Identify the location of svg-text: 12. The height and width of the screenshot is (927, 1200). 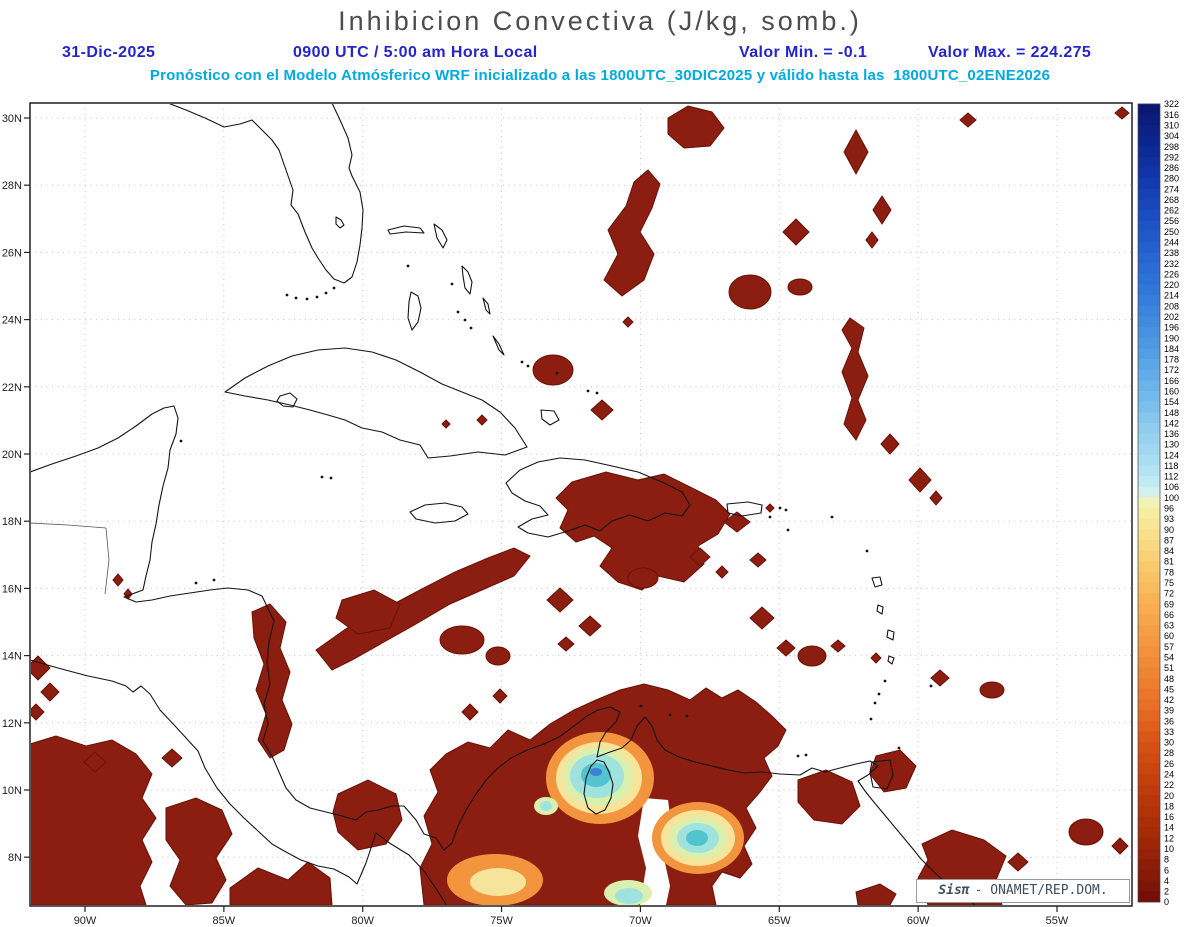
(1169, 838).